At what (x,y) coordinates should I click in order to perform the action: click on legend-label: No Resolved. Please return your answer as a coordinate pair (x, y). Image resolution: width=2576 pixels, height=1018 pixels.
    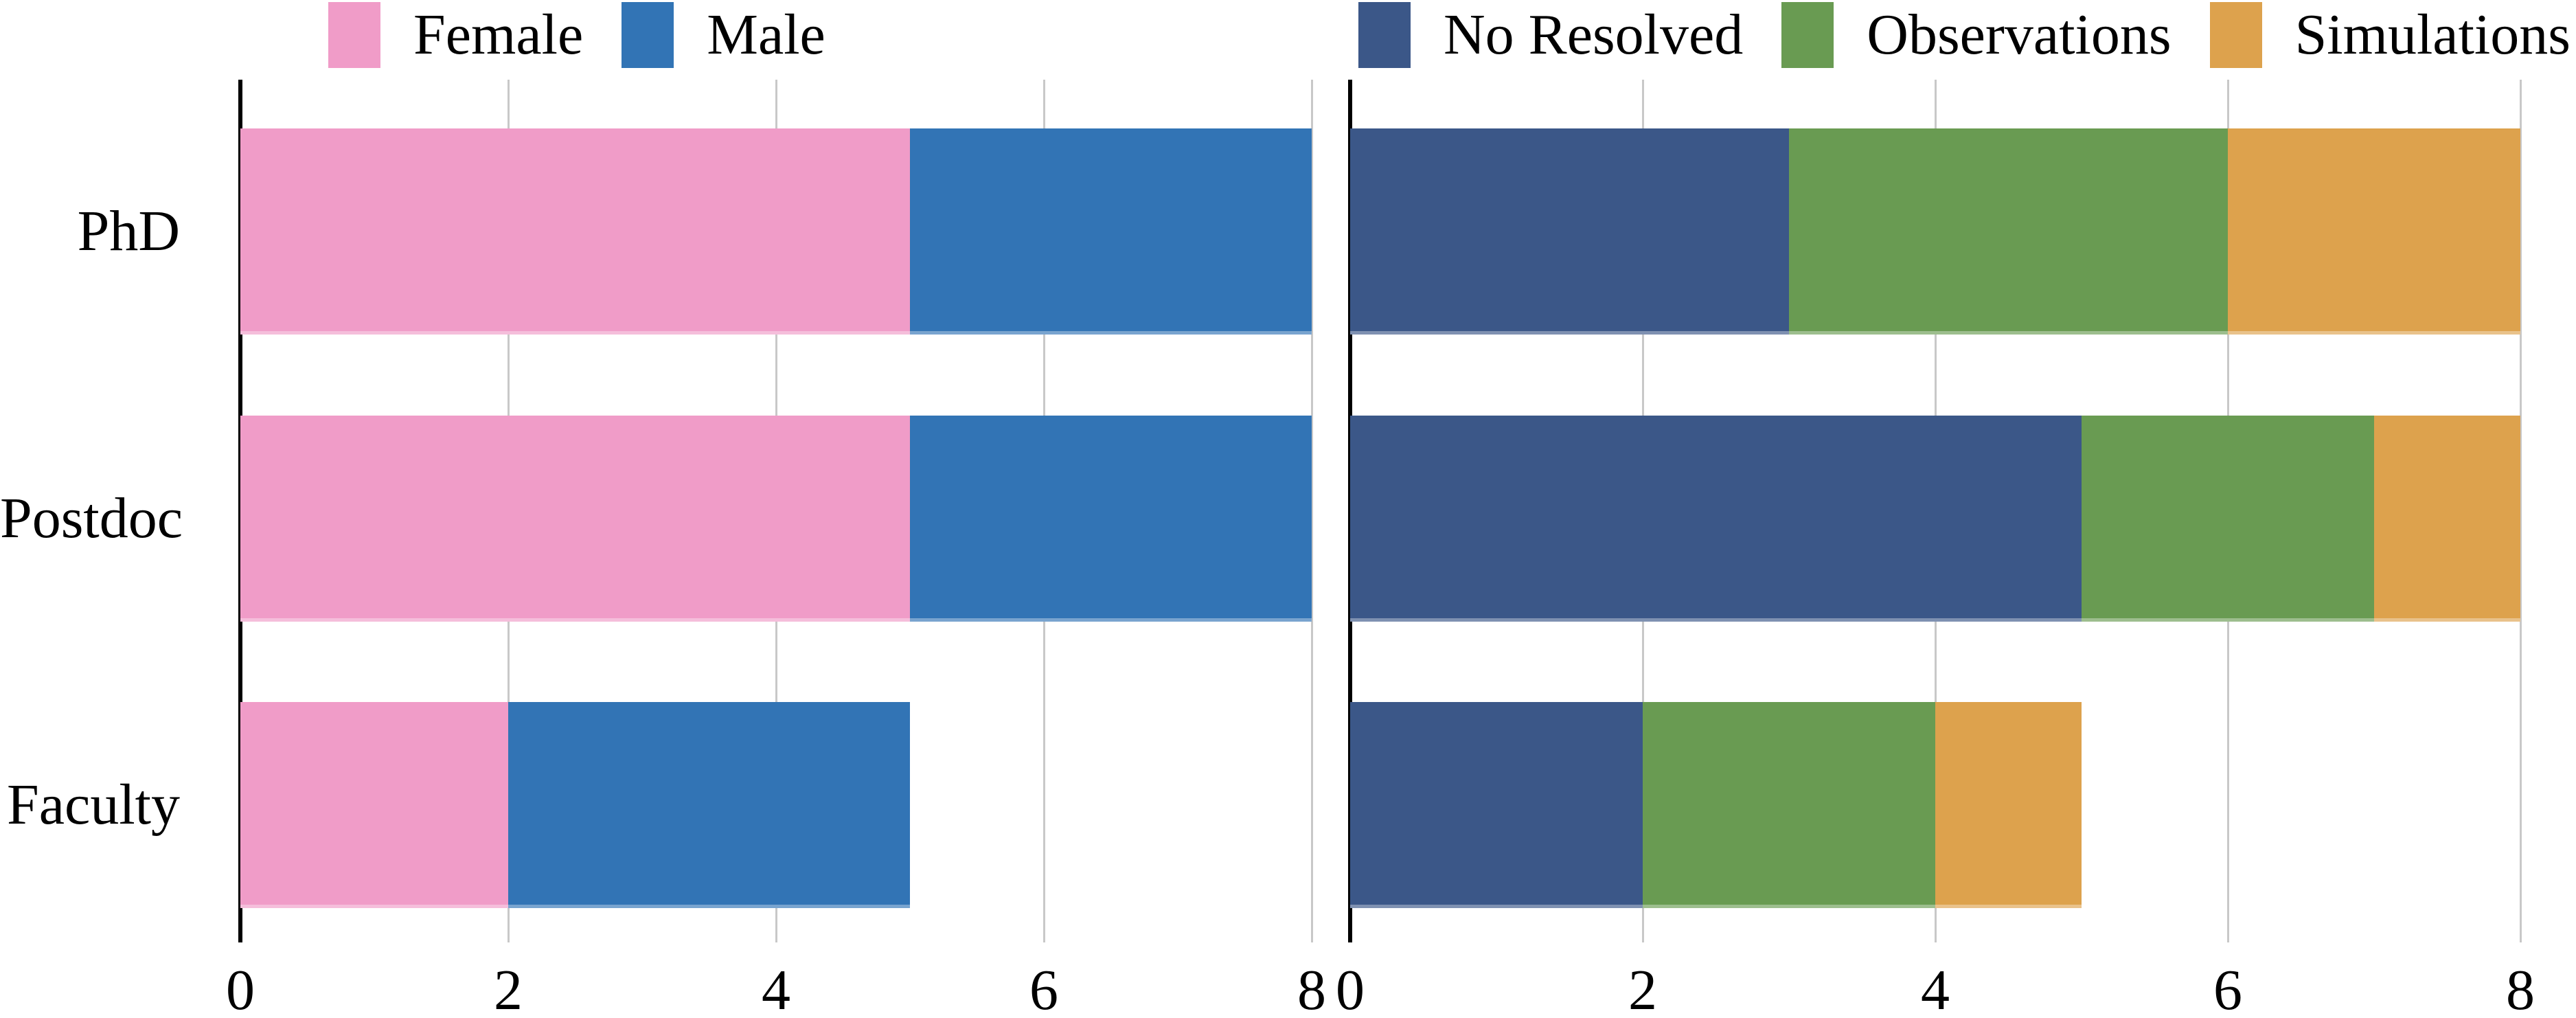
    Looking at the image, I should click on (1594, 35).